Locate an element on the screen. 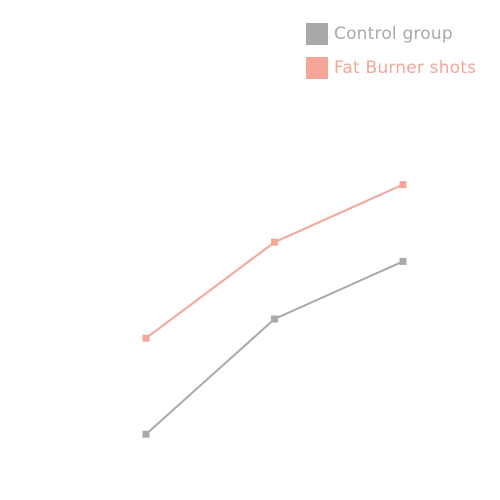 The image size is (500, 500). legend-label-control-group: Control group is located at coordinates (393, 34).